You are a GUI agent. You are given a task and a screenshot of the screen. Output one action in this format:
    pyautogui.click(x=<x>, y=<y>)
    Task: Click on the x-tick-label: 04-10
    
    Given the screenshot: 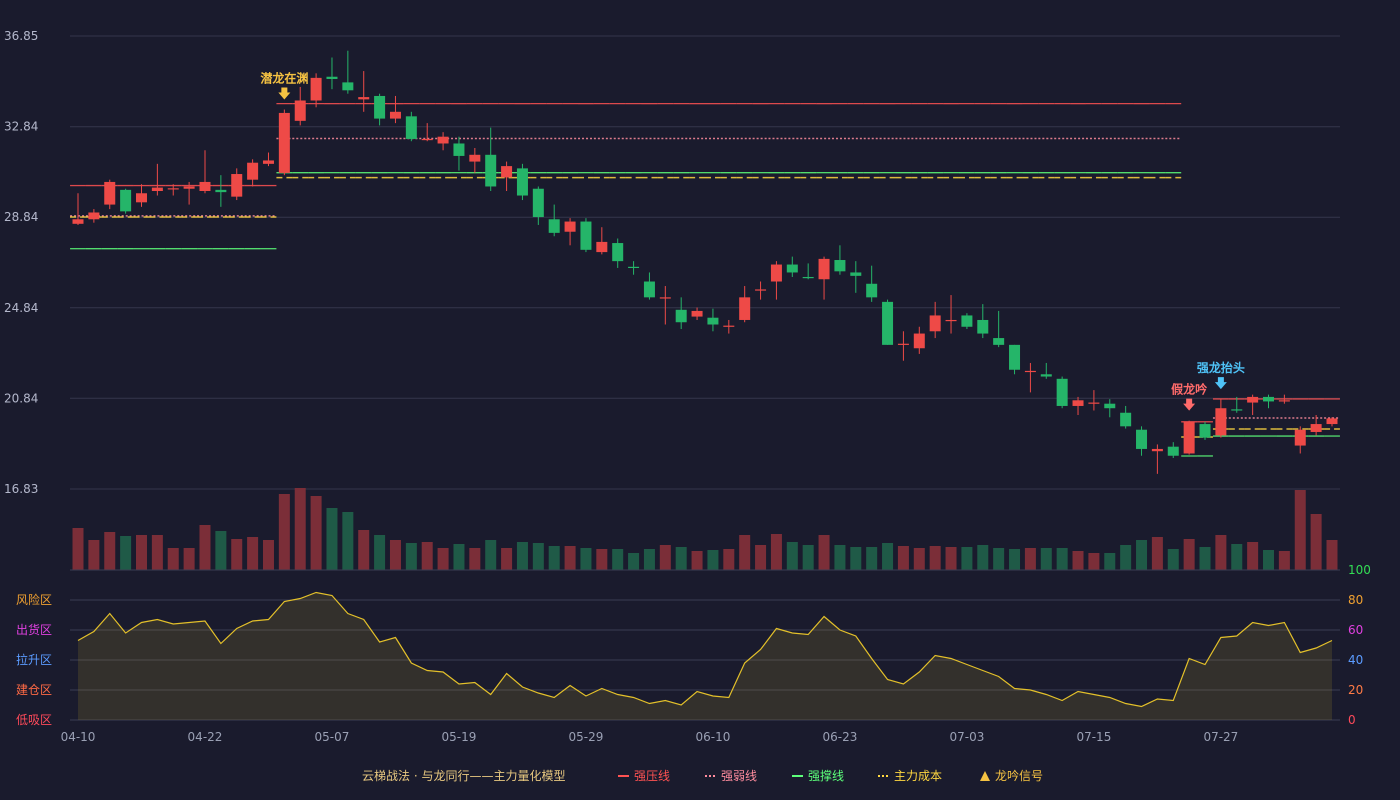 What is the action you would take?
    pyautogui.click(x=78, y=737)
    